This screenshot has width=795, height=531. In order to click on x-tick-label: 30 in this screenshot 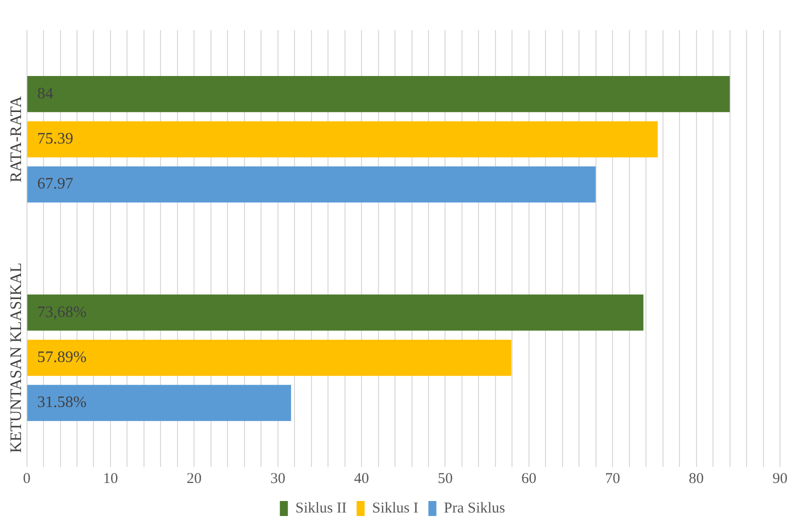, I will do `click(278, 478)`.